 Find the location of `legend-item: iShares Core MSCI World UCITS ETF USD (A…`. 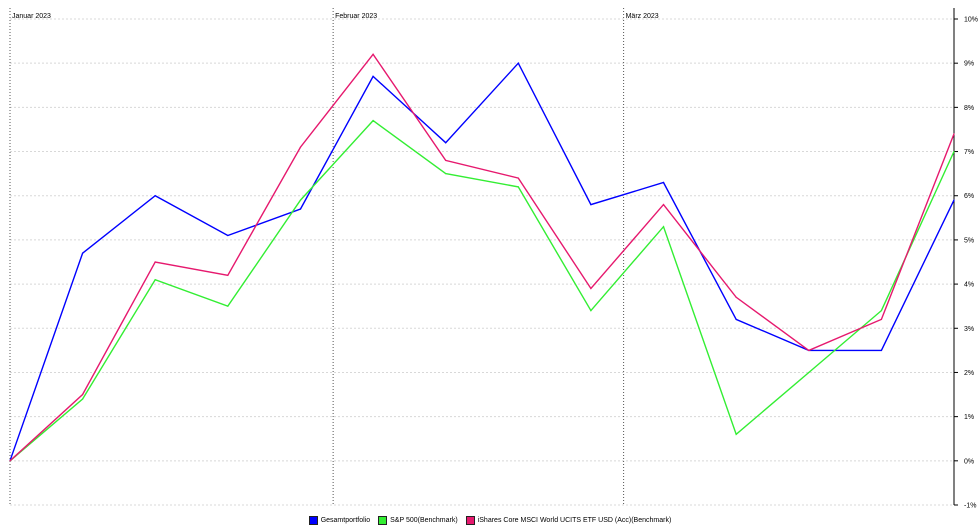

legend-item: iShares Core MSCI World UCITS ETF USD (A… is located at coordinates (568, 520).